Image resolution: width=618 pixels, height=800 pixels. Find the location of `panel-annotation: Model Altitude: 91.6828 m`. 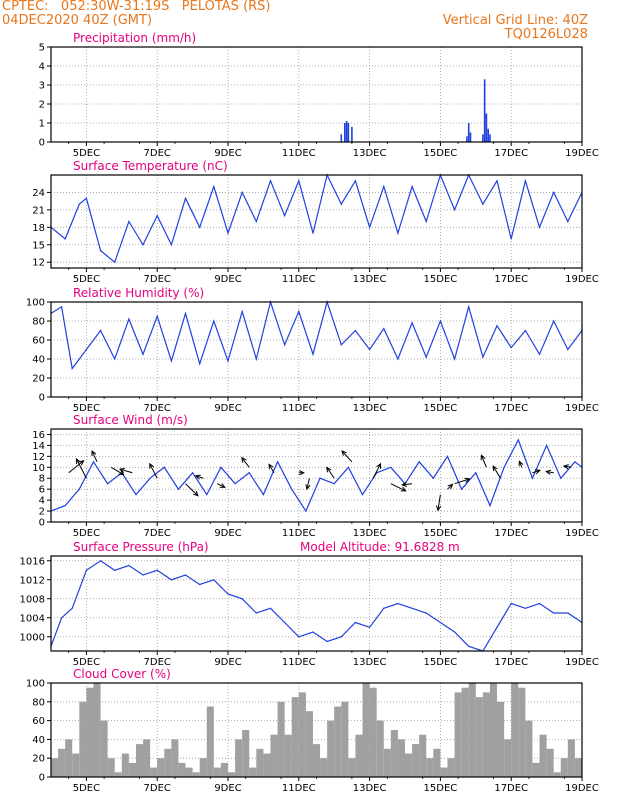

panel-annotation: Model Altitude: 91.6828 m is located at coordinates (380, 547).